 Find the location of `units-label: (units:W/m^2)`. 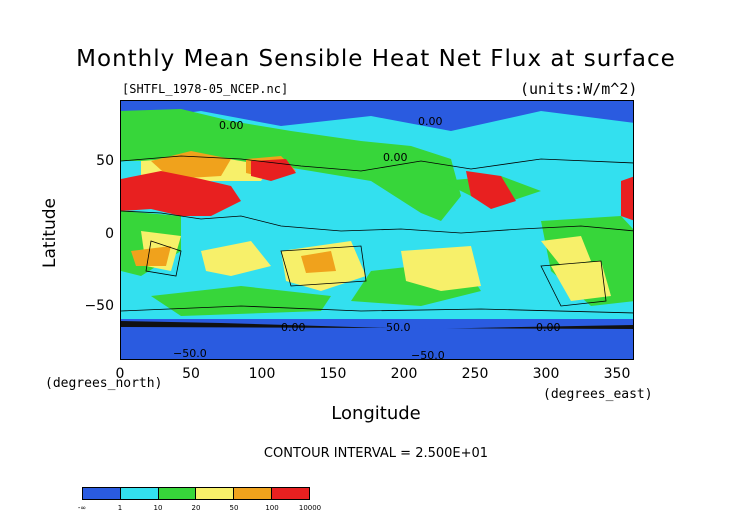

units-label: (units:W/m^2) is located at coordinates (579, 89).